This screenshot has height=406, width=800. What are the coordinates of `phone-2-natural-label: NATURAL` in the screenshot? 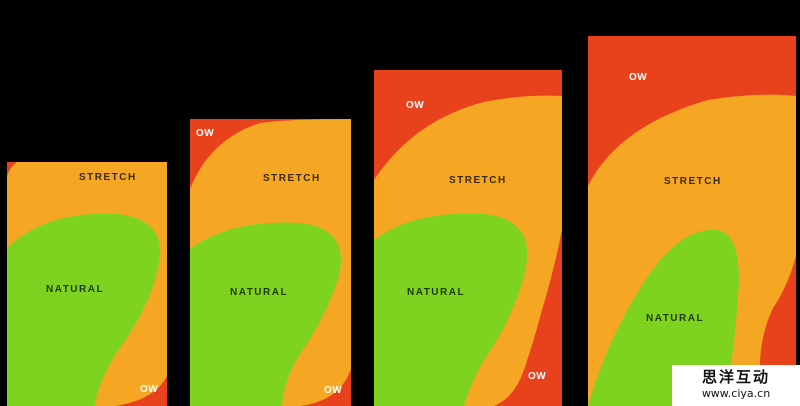 It's located at (259, 292).